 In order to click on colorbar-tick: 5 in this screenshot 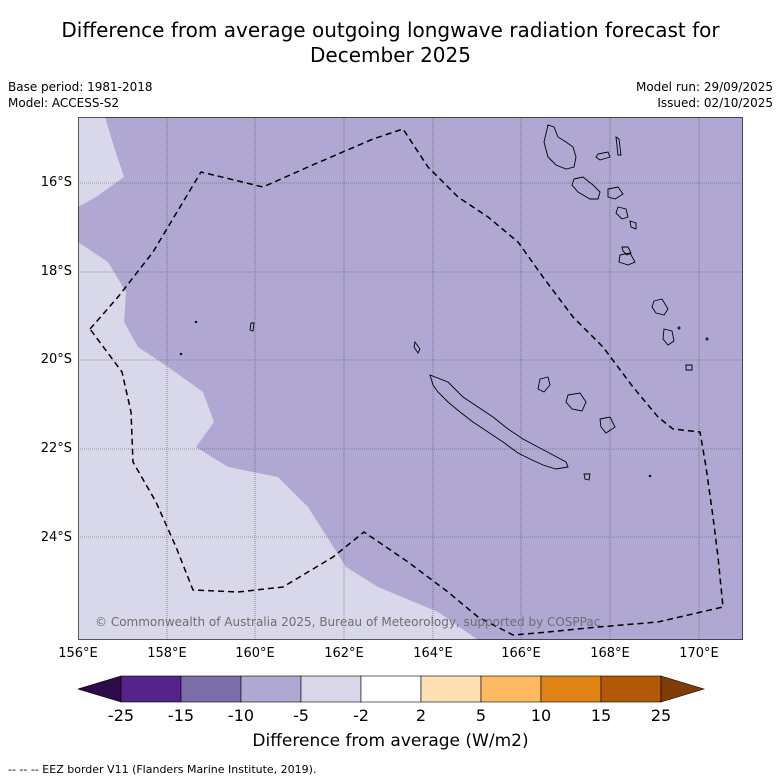, I will do `click(481, 715)`.